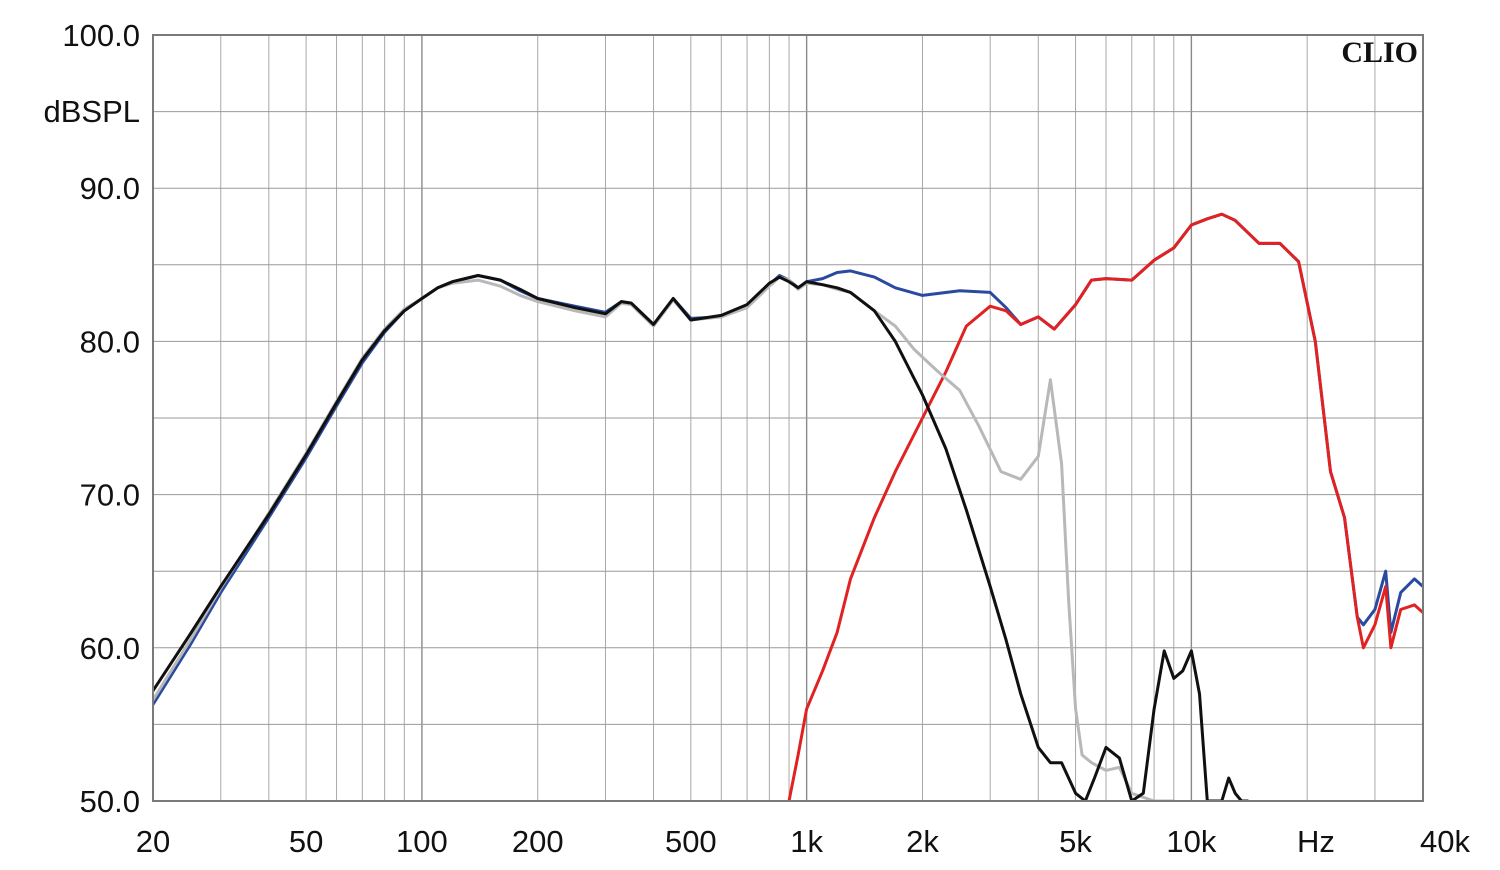  What do you see at coordinates (110, 801) in the screenshot?
I see `y-tick-label: 50.0` at bounding box center [110, 801].